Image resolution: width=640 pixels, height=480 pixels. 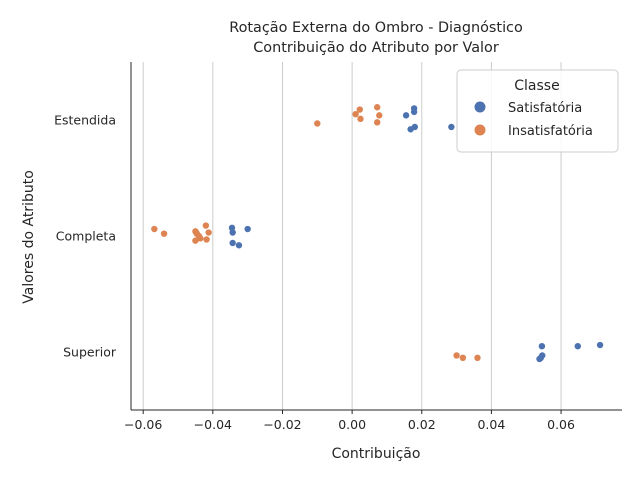 What do you see at coordinates (491, 424) in the screenshot?
I see `x-tick-label: 0.04` at bounding box center [491, 424].